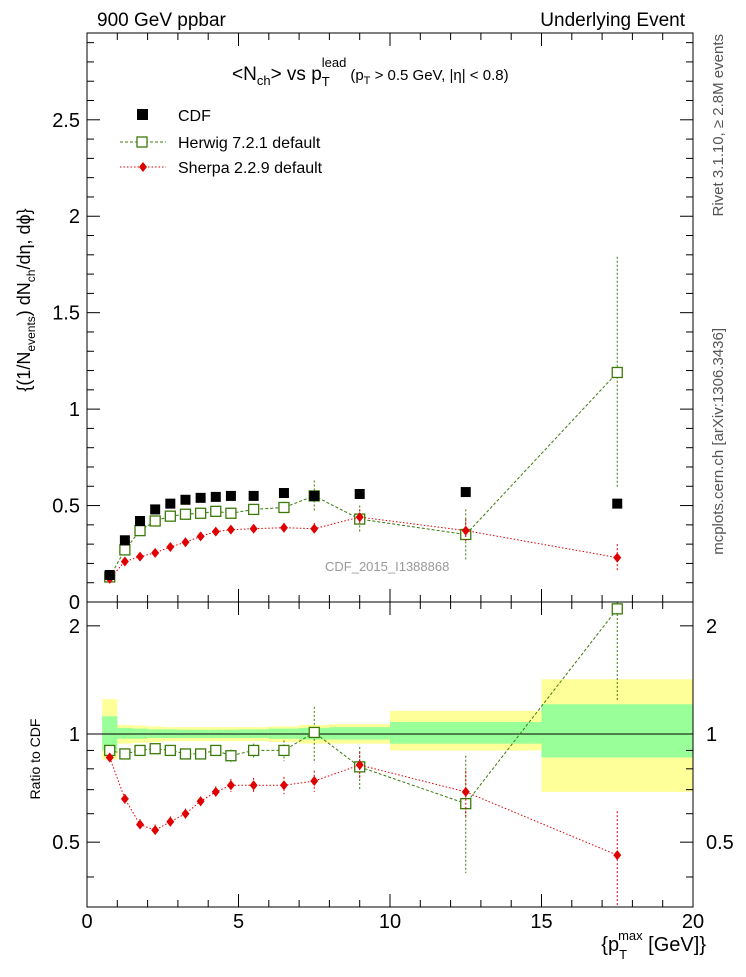 This screenshot has width=746, height=977. I want to click on main-y-tick-label: 2.5, so click(66, 121).